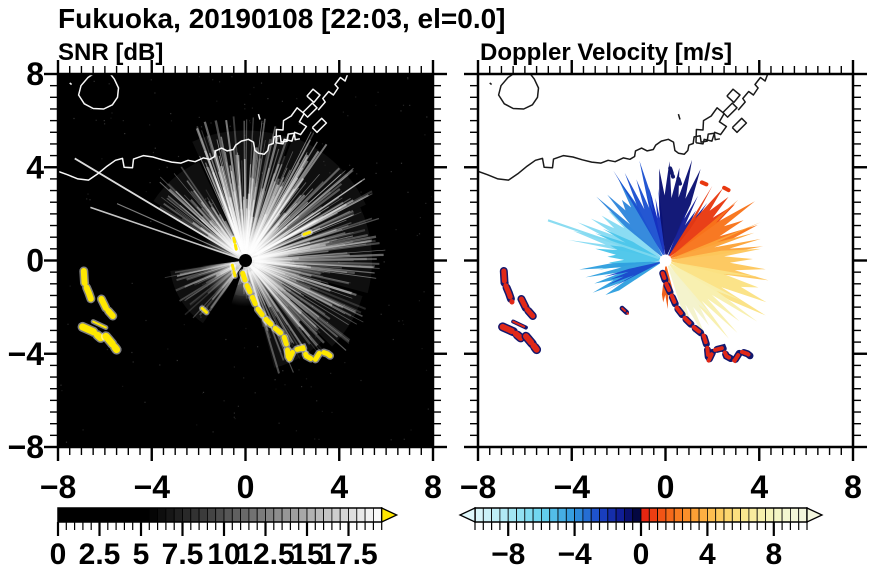  I want to click on colorbar-tick-label: 8, so click(773, 554).